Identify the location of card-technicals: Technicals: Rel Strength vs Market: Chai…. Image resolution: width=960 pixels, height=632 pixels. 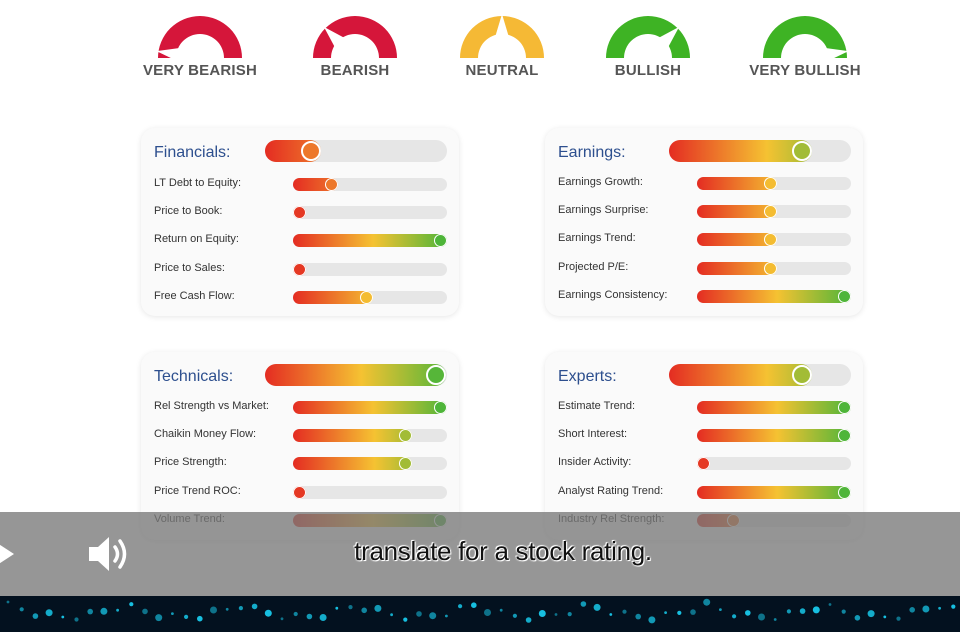
(300, 446).